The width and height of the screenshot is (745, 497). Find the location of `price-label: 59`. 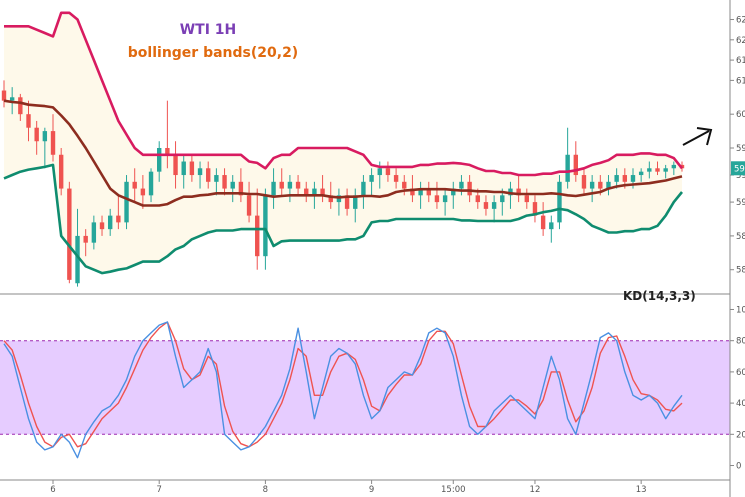

price-label: 59 is located at coordinates (739, 169).